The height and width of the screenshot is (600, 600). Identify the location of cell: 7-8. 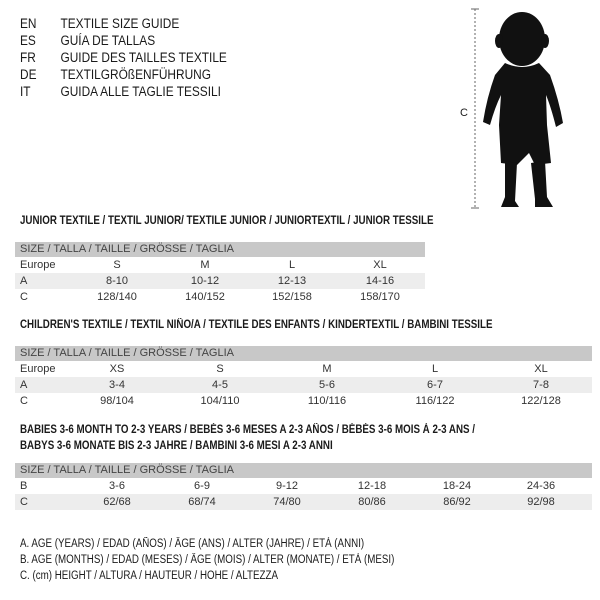
(541, 385).